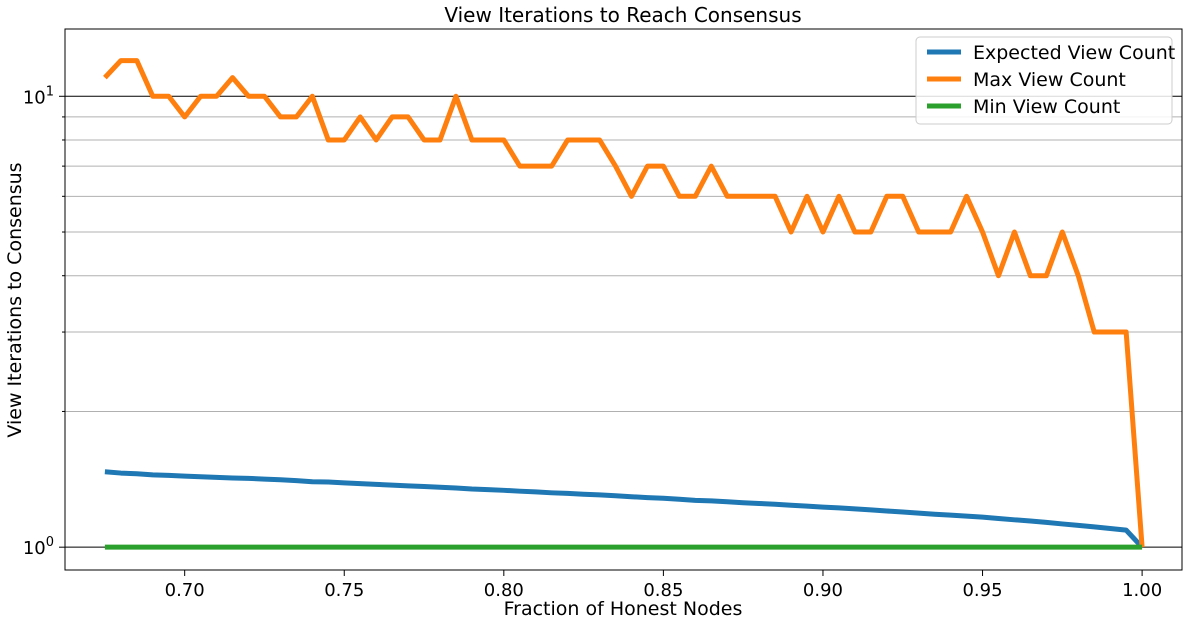 The width and height of the screenshot is (1191, 626). What do you see at coordinates (982, 590) in the screenshot?
I see `x-tick-label: 0.95` at bounding box center [982, 590].